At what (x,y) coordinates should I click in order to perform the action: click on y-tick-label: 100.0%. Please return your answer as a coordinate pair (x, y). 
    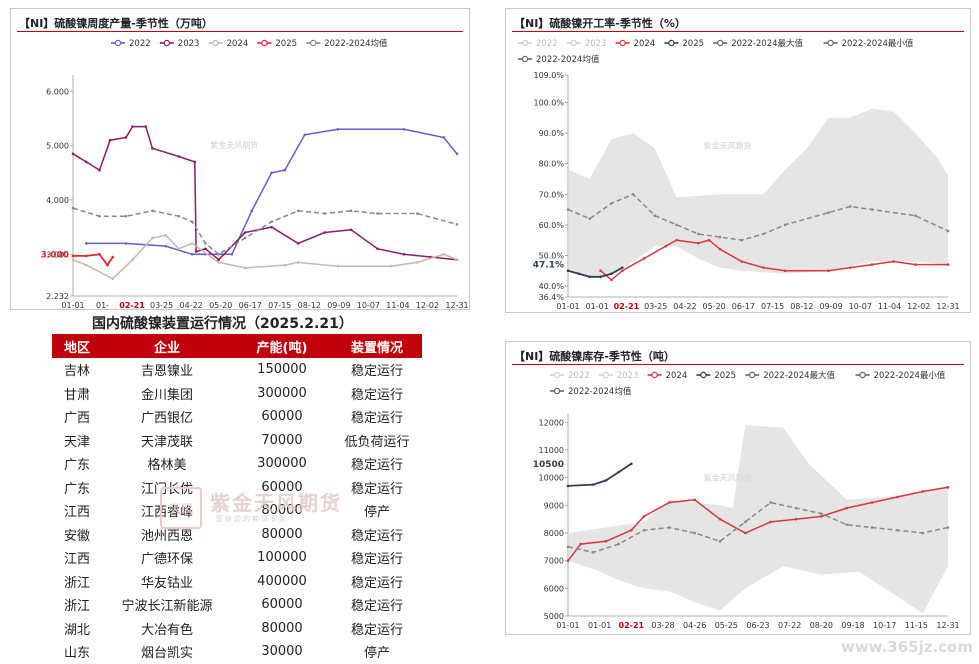
    Looking at the image, I should click on (548, 103).